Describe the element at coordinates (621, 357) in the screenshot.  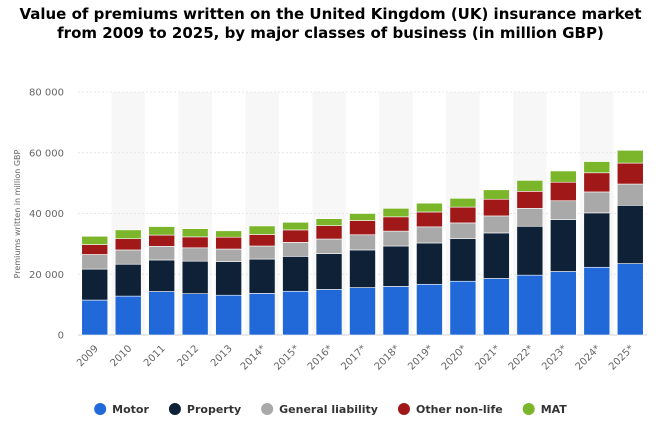
I see `x-tick-label: 2025*` at that location.